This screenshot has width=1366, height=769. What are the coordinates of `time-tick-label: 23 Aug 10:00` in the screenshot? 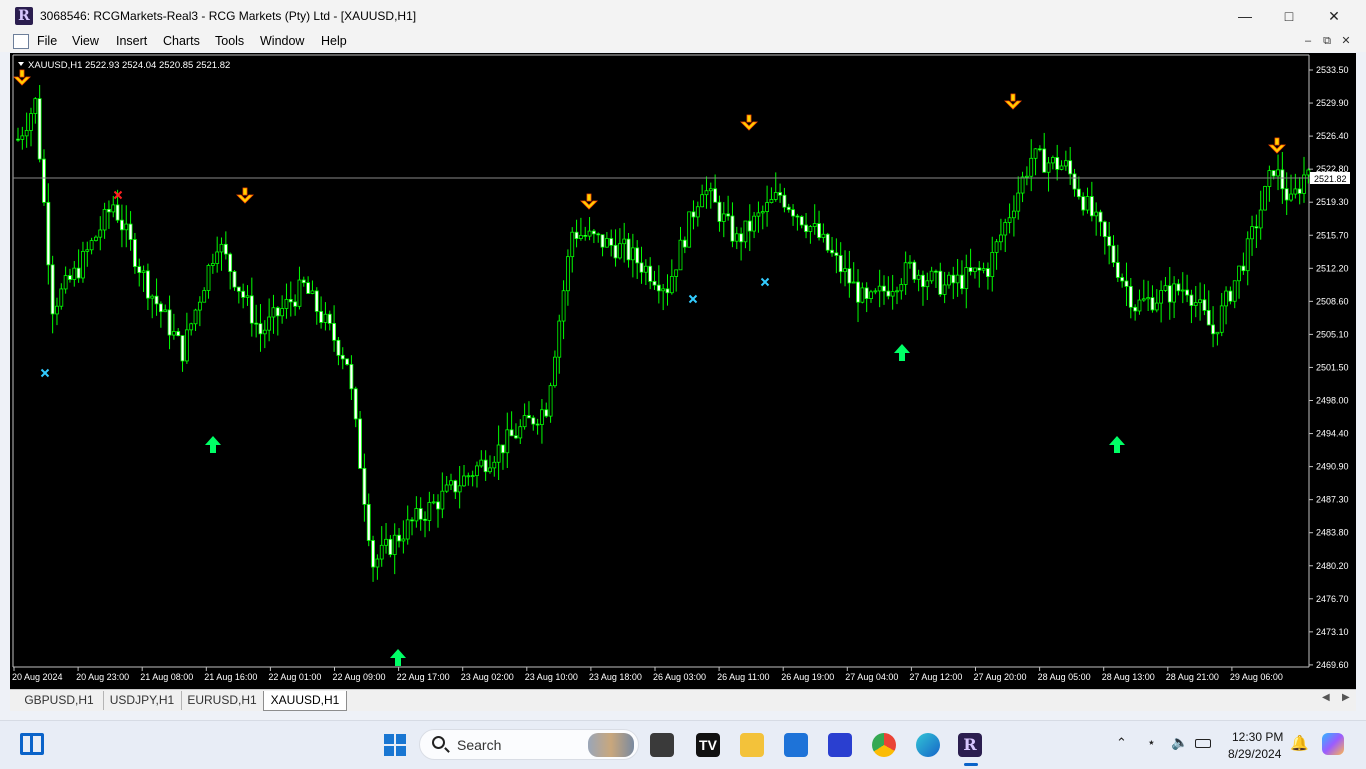 It's located at (551, 677).